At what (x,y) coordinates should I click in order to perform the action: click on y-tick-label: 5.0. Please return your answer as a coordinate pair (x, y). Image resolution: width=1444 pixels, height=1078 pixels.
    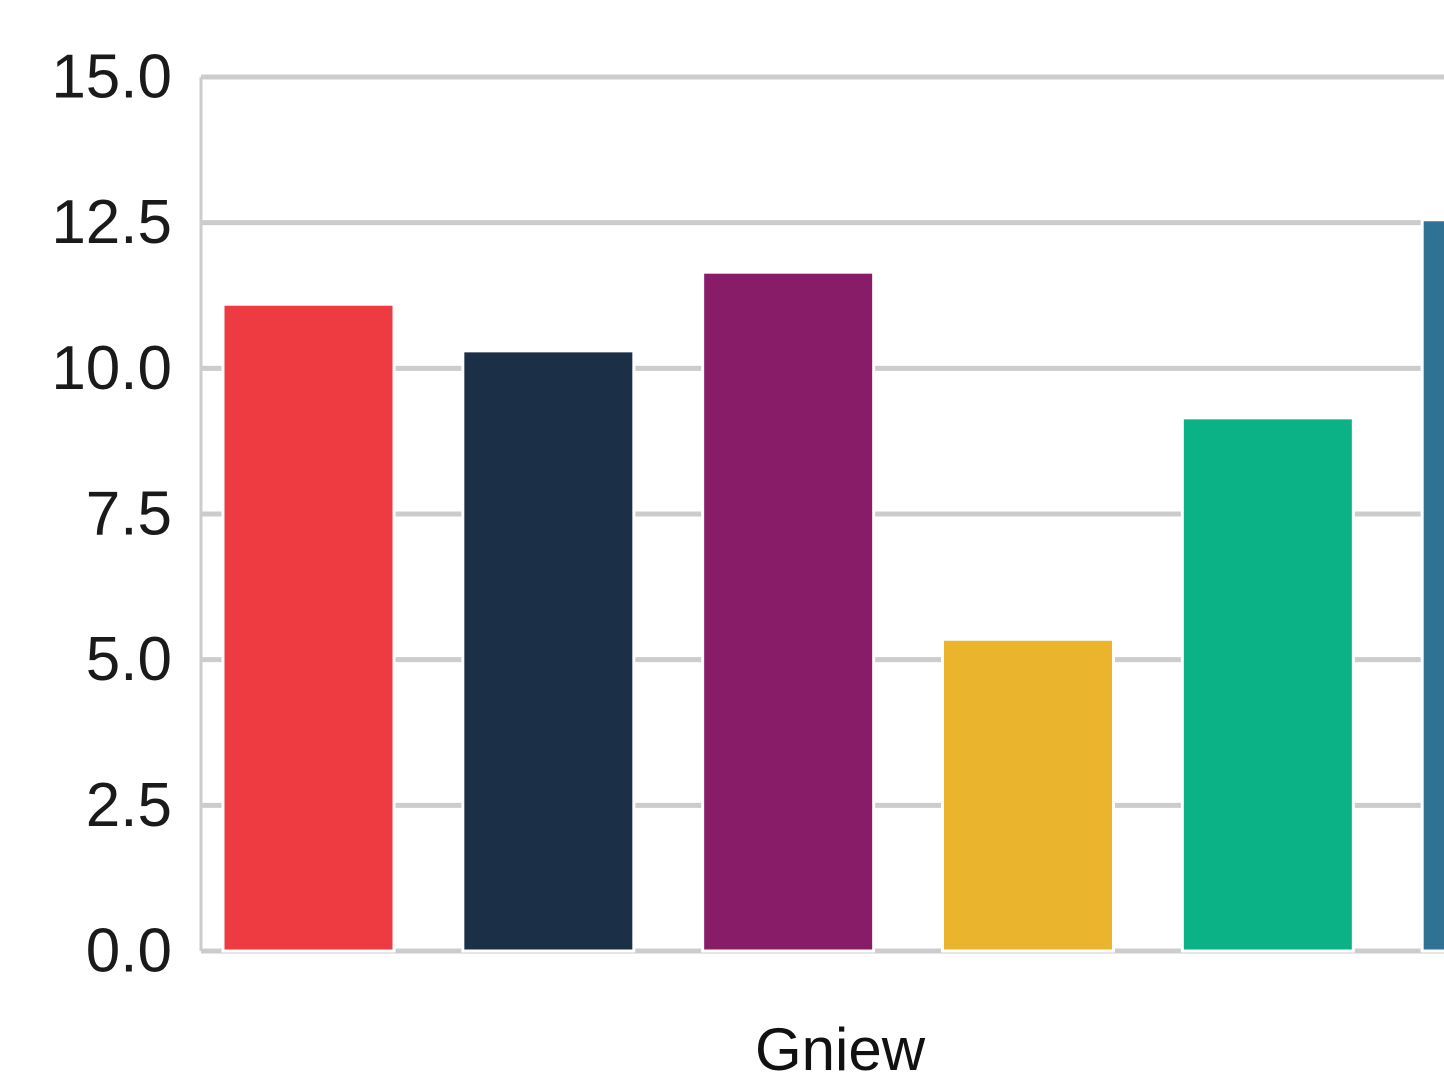
    Looking at the image, I should click on (129, 659).